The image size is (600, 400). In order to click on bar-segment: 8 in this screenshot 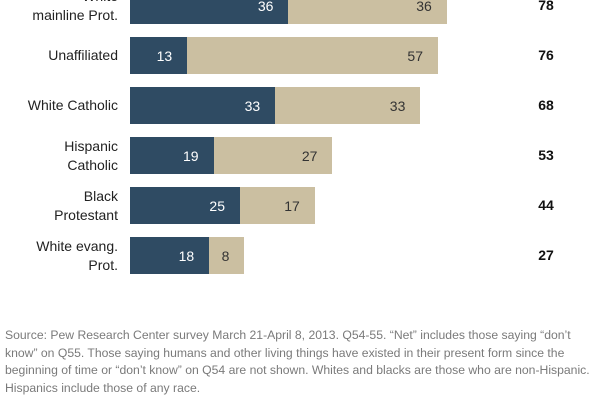, I will do `click(227, 255)`.